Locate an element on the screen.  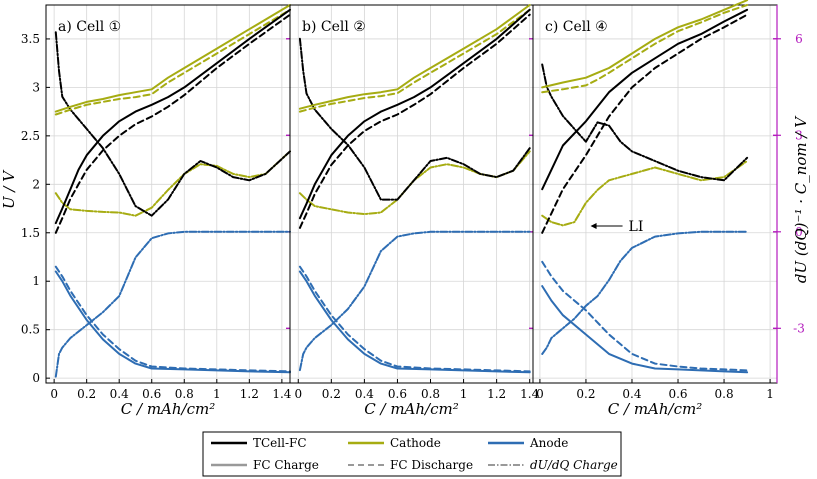
y-left-tick-label: 3 is located at coordinates (36, 87).